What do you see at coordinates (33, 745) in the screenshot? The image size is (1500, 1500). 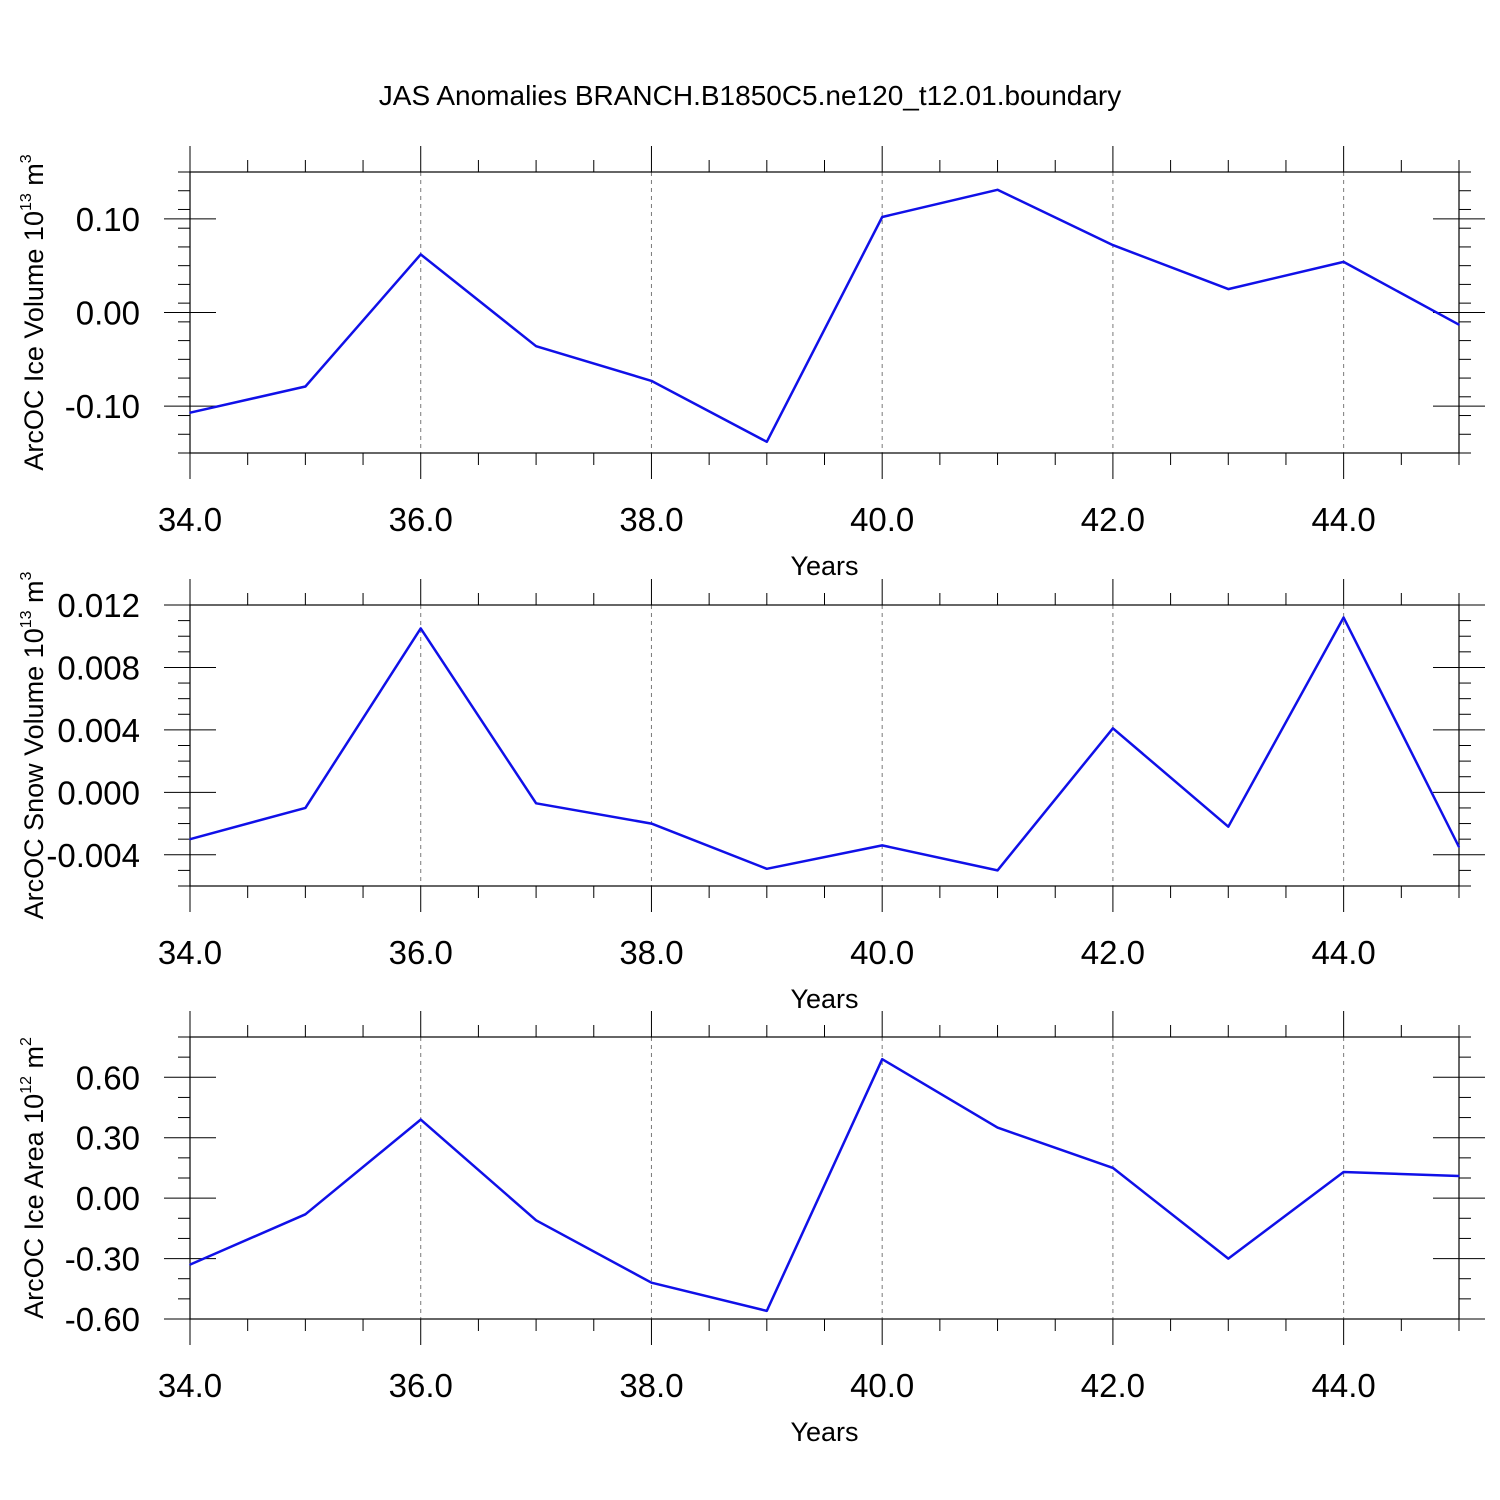 I see `y-axis-label: ArcOC Snow Volume 1013 m3` at bounding box center [33, 745].